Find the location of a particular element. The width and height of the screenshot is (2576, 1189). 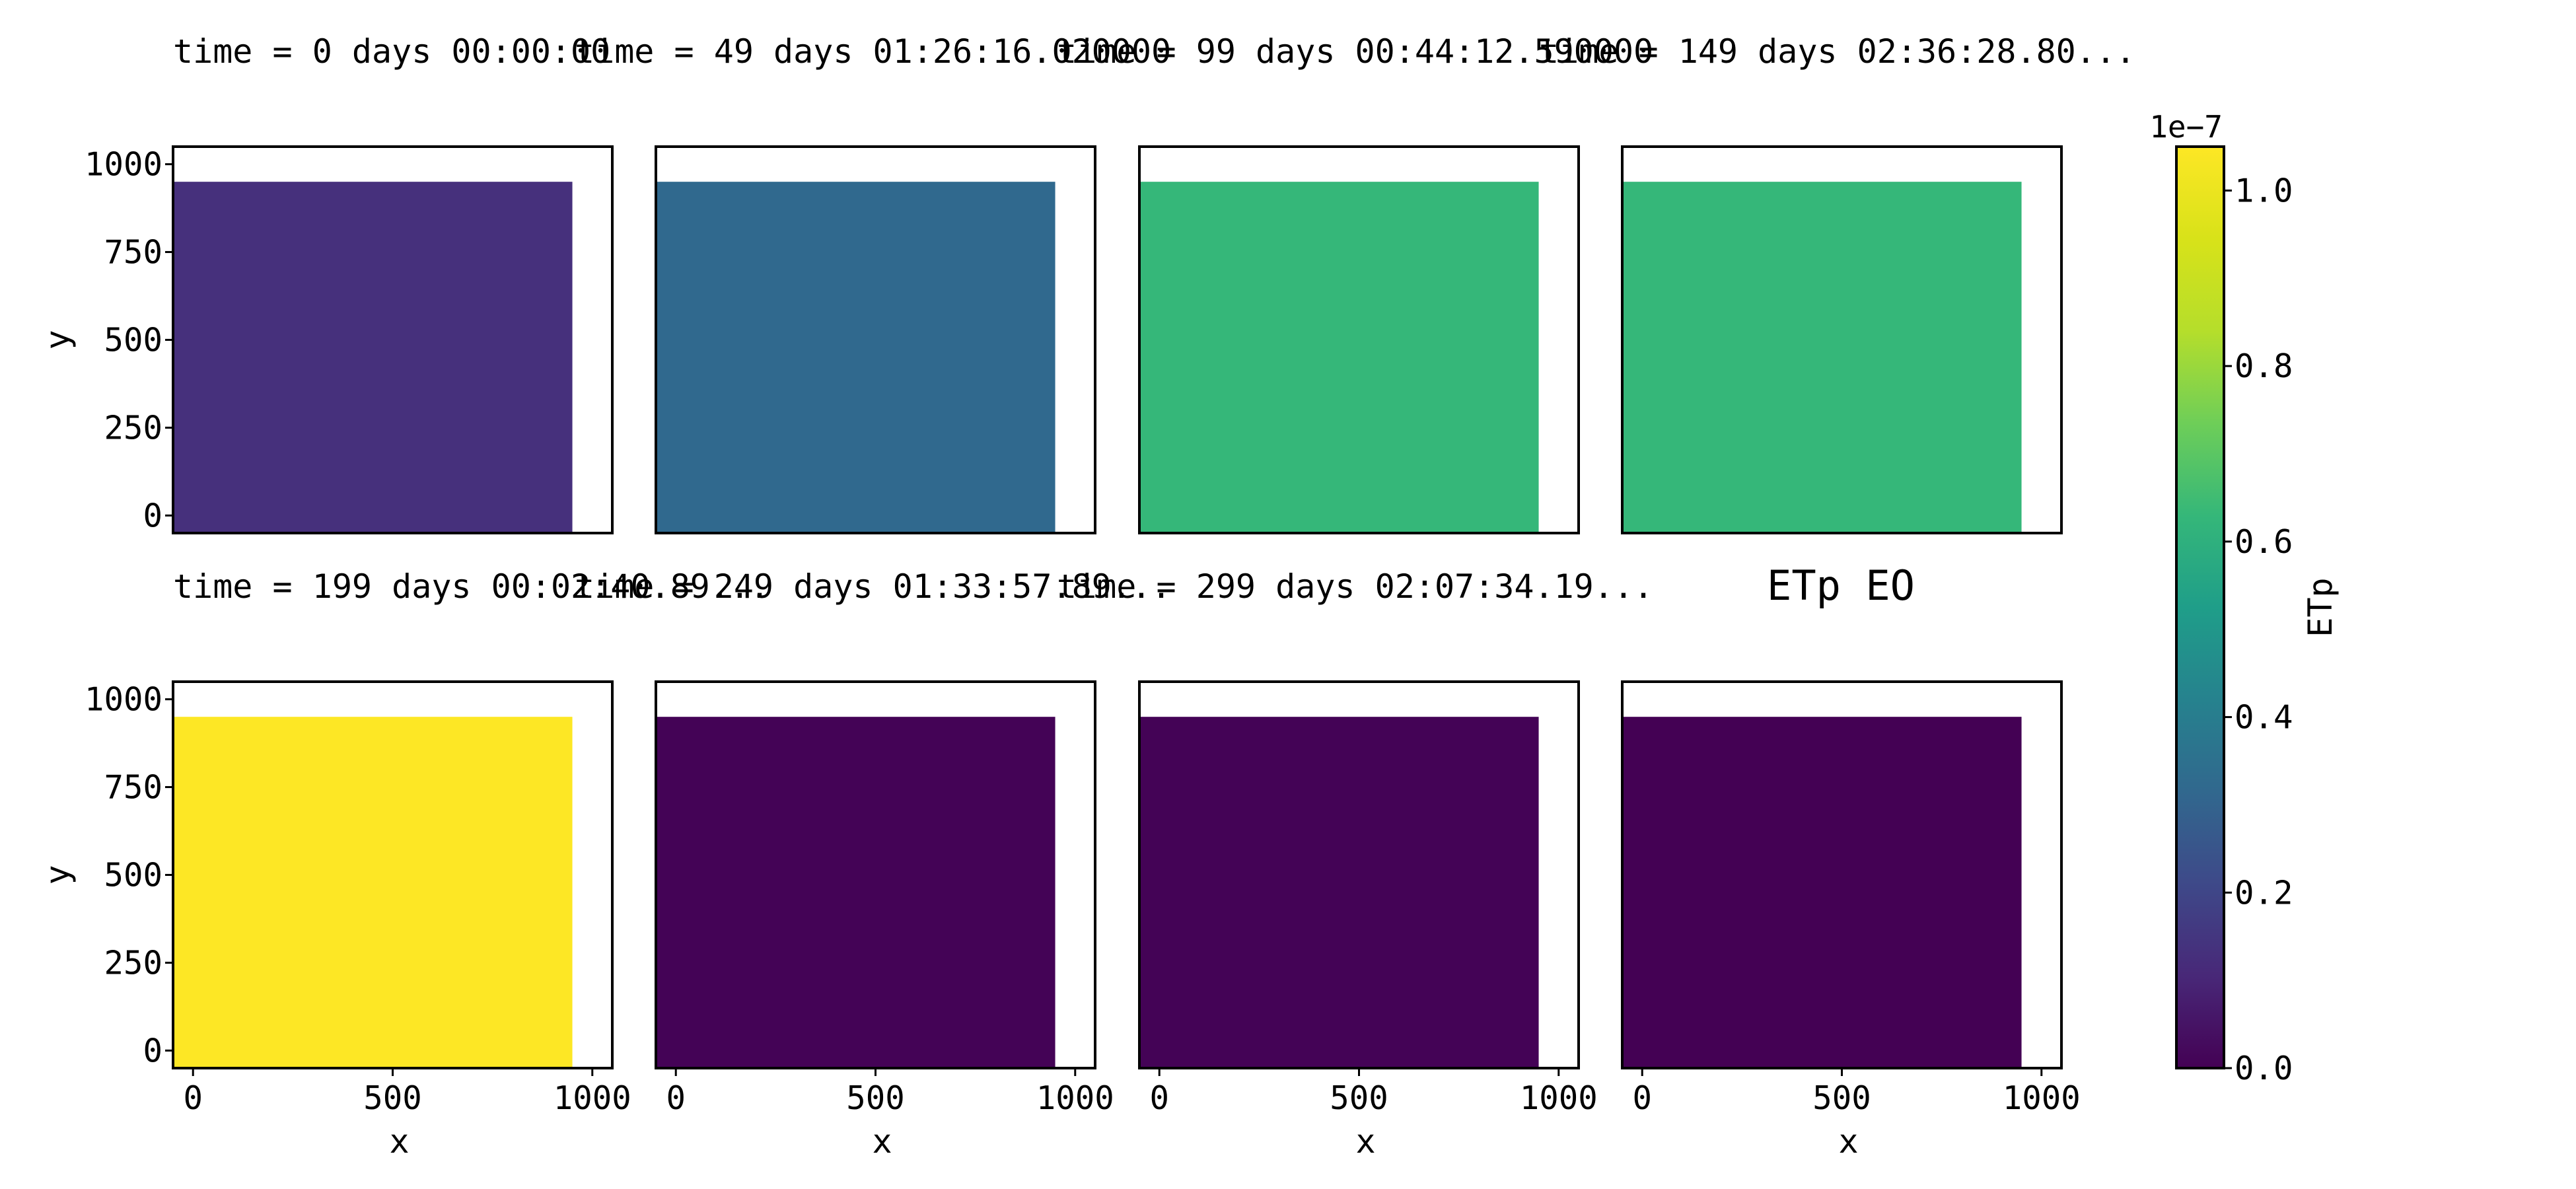

panel-title: time = 0 days 00:00:00 is located at coordinates (392, 51).